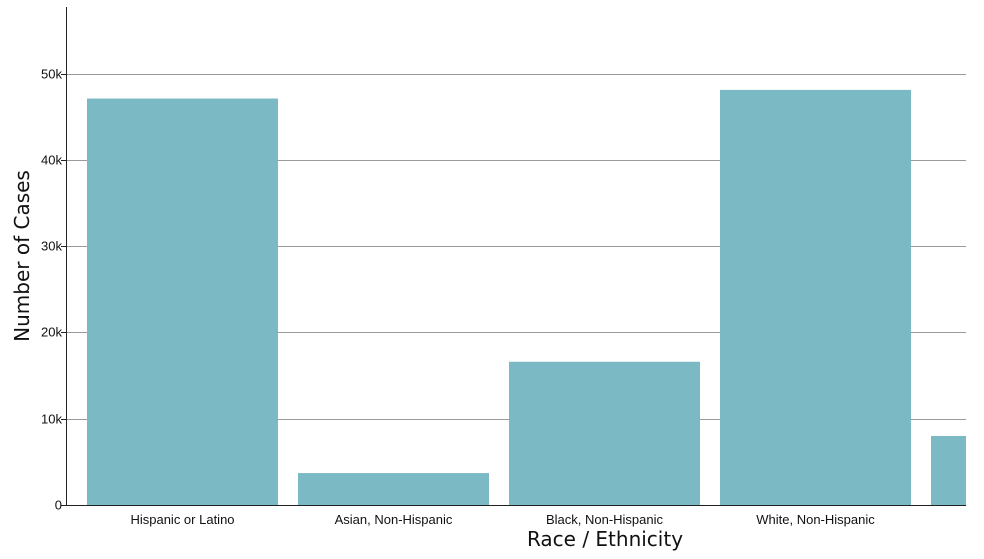  Describe the element at coordinates (51, 160) in the screenshot. I see `y-tick-label: 40k` at that location.